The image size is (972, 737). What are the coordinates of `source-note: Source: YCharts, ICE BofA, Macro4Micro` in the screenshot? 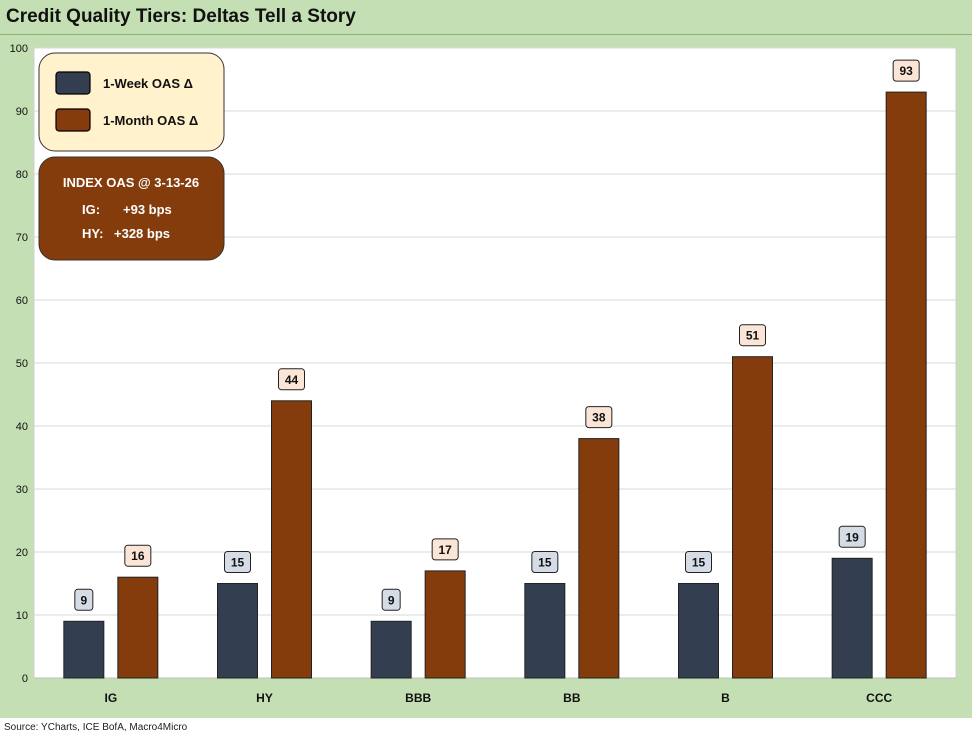 It's located at (96, 727).